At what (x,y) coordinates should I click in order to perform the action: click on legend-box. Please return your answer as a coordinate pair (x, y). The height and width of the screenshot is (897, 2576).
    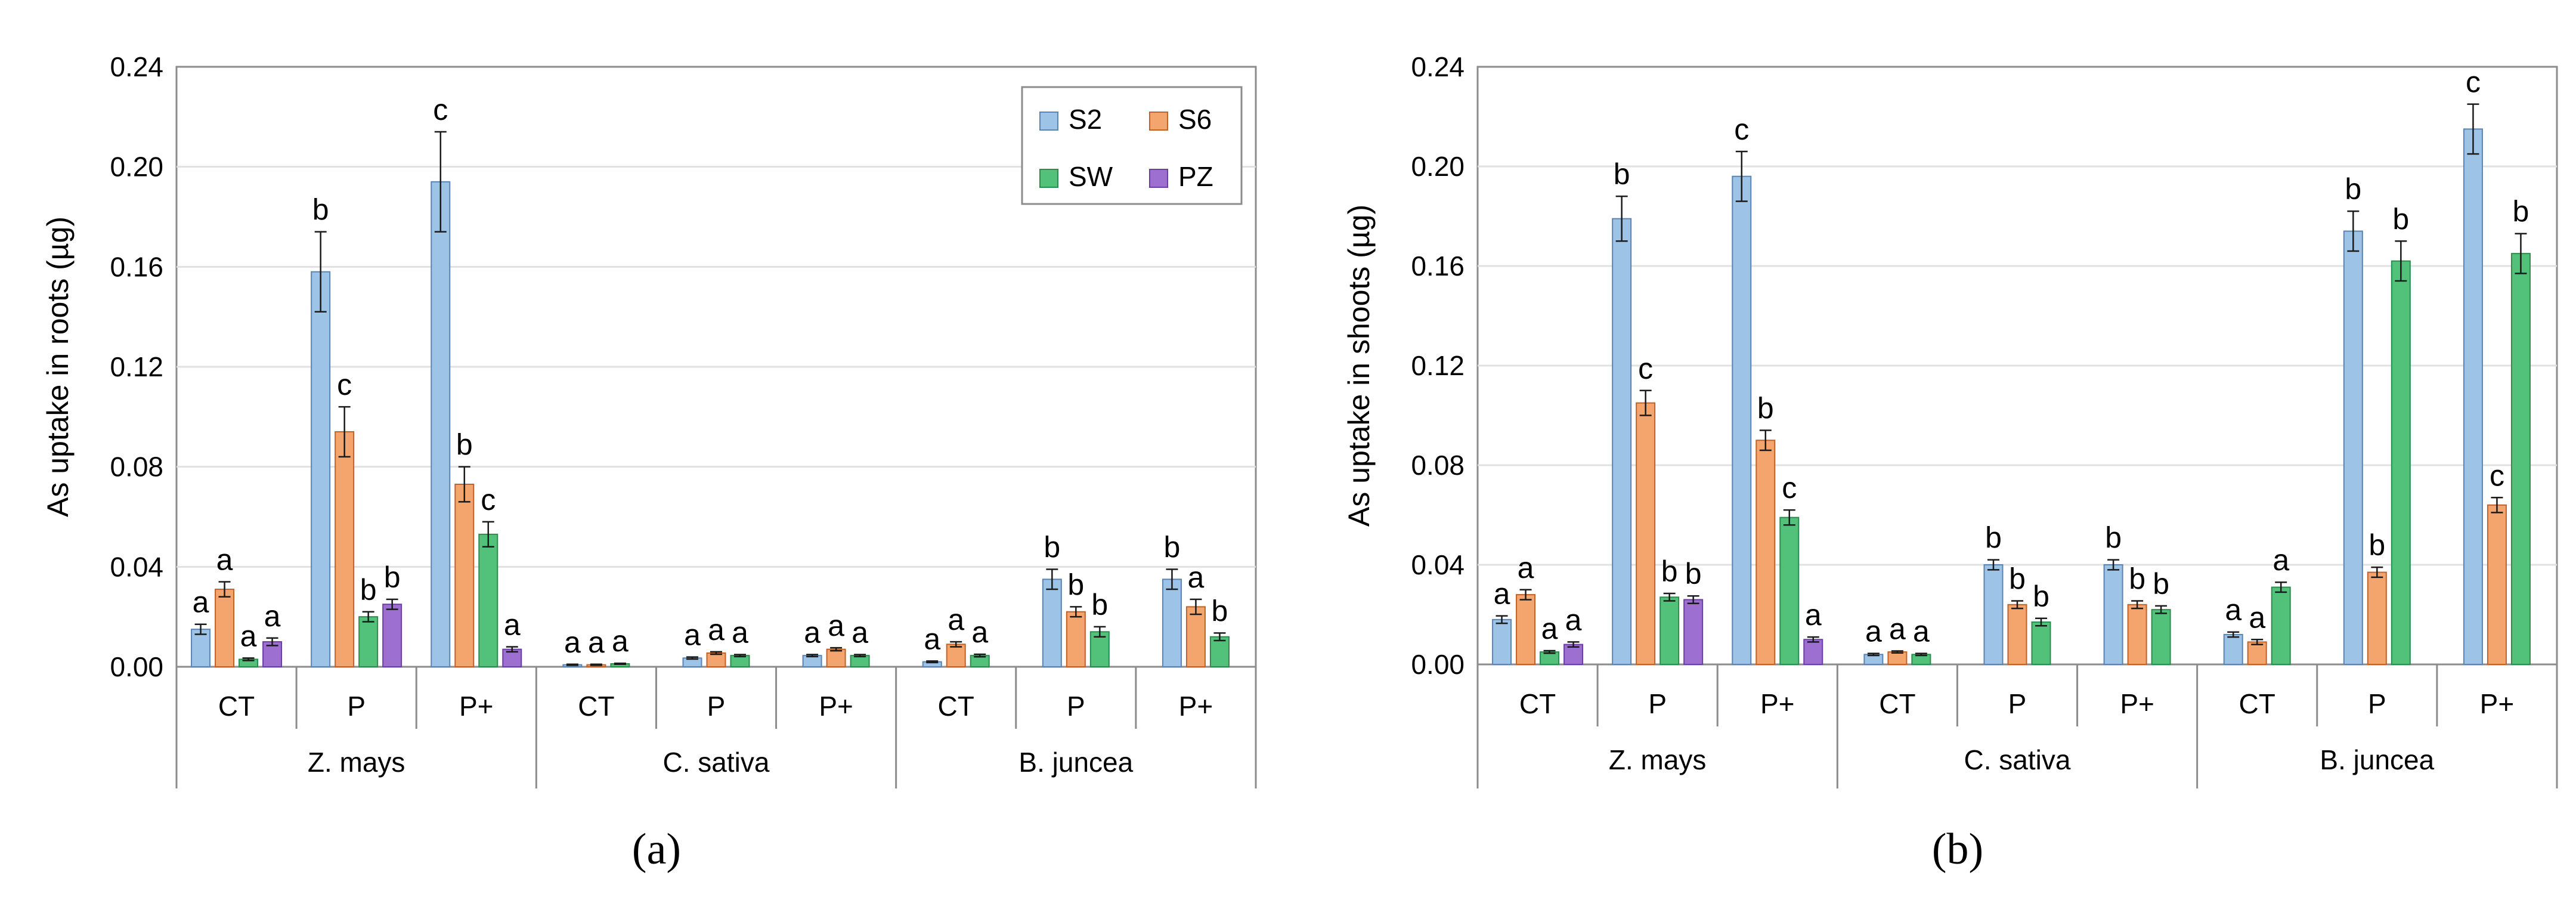
    Looking at the image, I should click on (1132, 145).